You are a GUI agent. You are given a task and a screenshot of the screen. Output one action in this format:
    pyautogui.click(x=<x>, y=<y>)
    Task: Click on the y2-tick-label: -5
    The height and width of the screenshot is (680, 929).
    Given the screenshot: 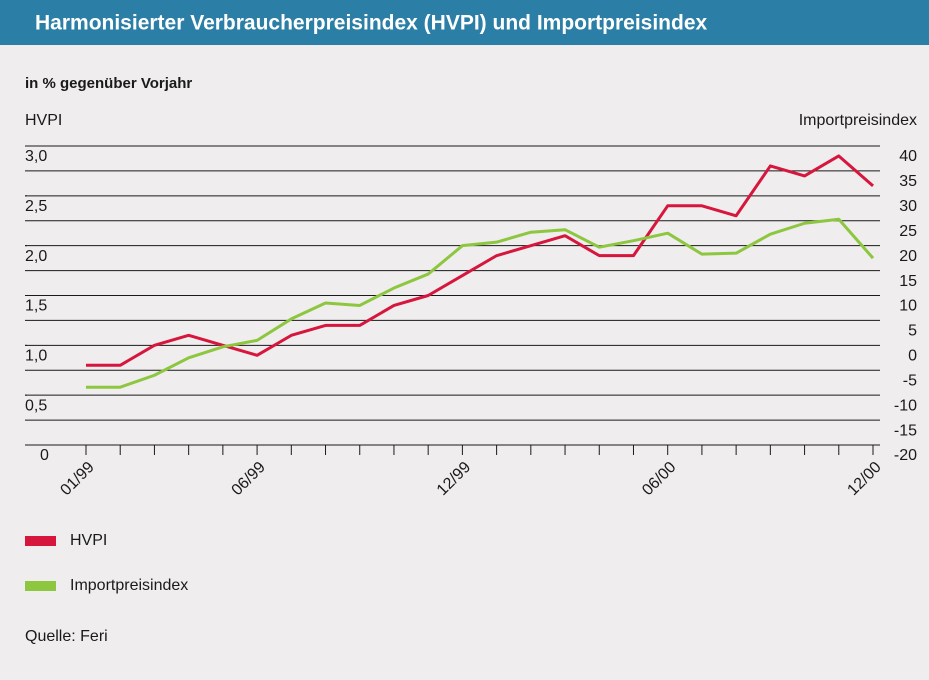 What is the action you would take?
    pyautogui.click(x=910, y=380)
    